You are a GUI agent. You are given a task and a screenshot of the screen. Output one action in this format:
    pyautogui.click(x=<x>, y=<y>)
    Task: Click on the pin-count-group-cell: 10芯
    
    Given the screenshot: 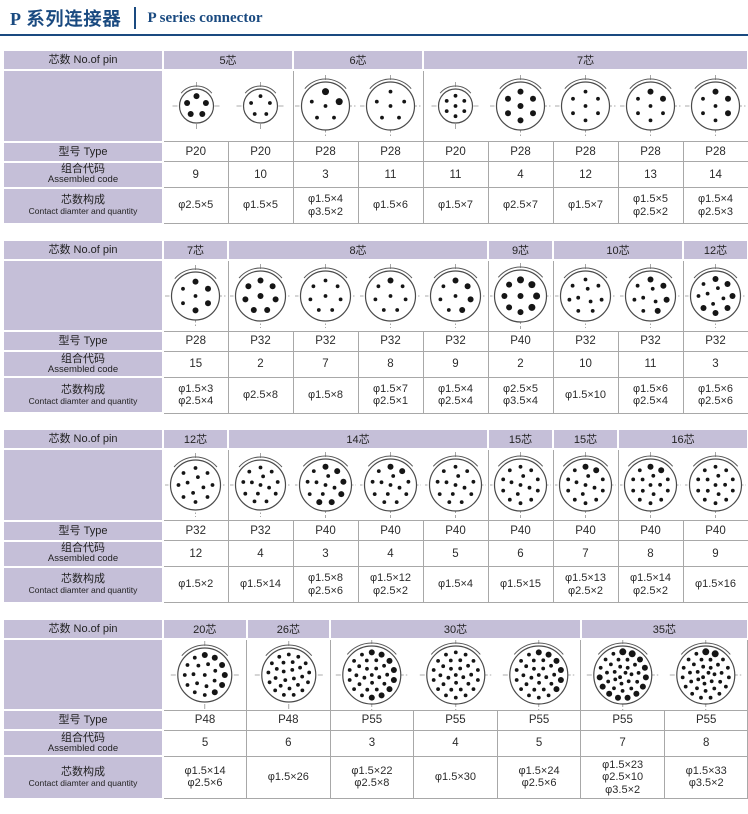 What is the action you would take?
    pyautogui.click(x=618, y=249)
    